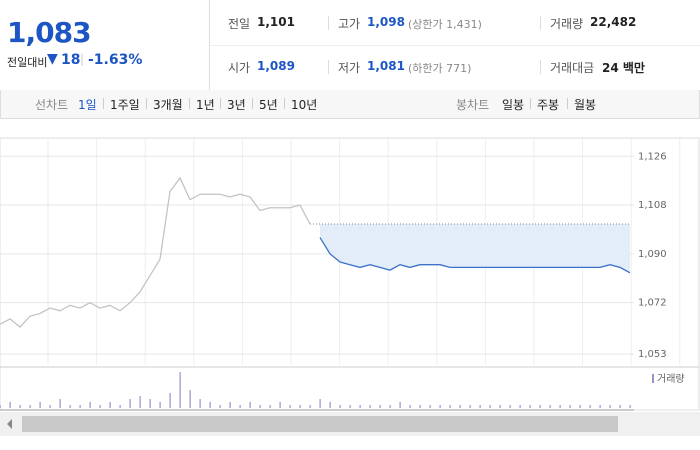  Describe the element at coordinates (71, 60) in the screenshot. I see `change: 18` at that location.